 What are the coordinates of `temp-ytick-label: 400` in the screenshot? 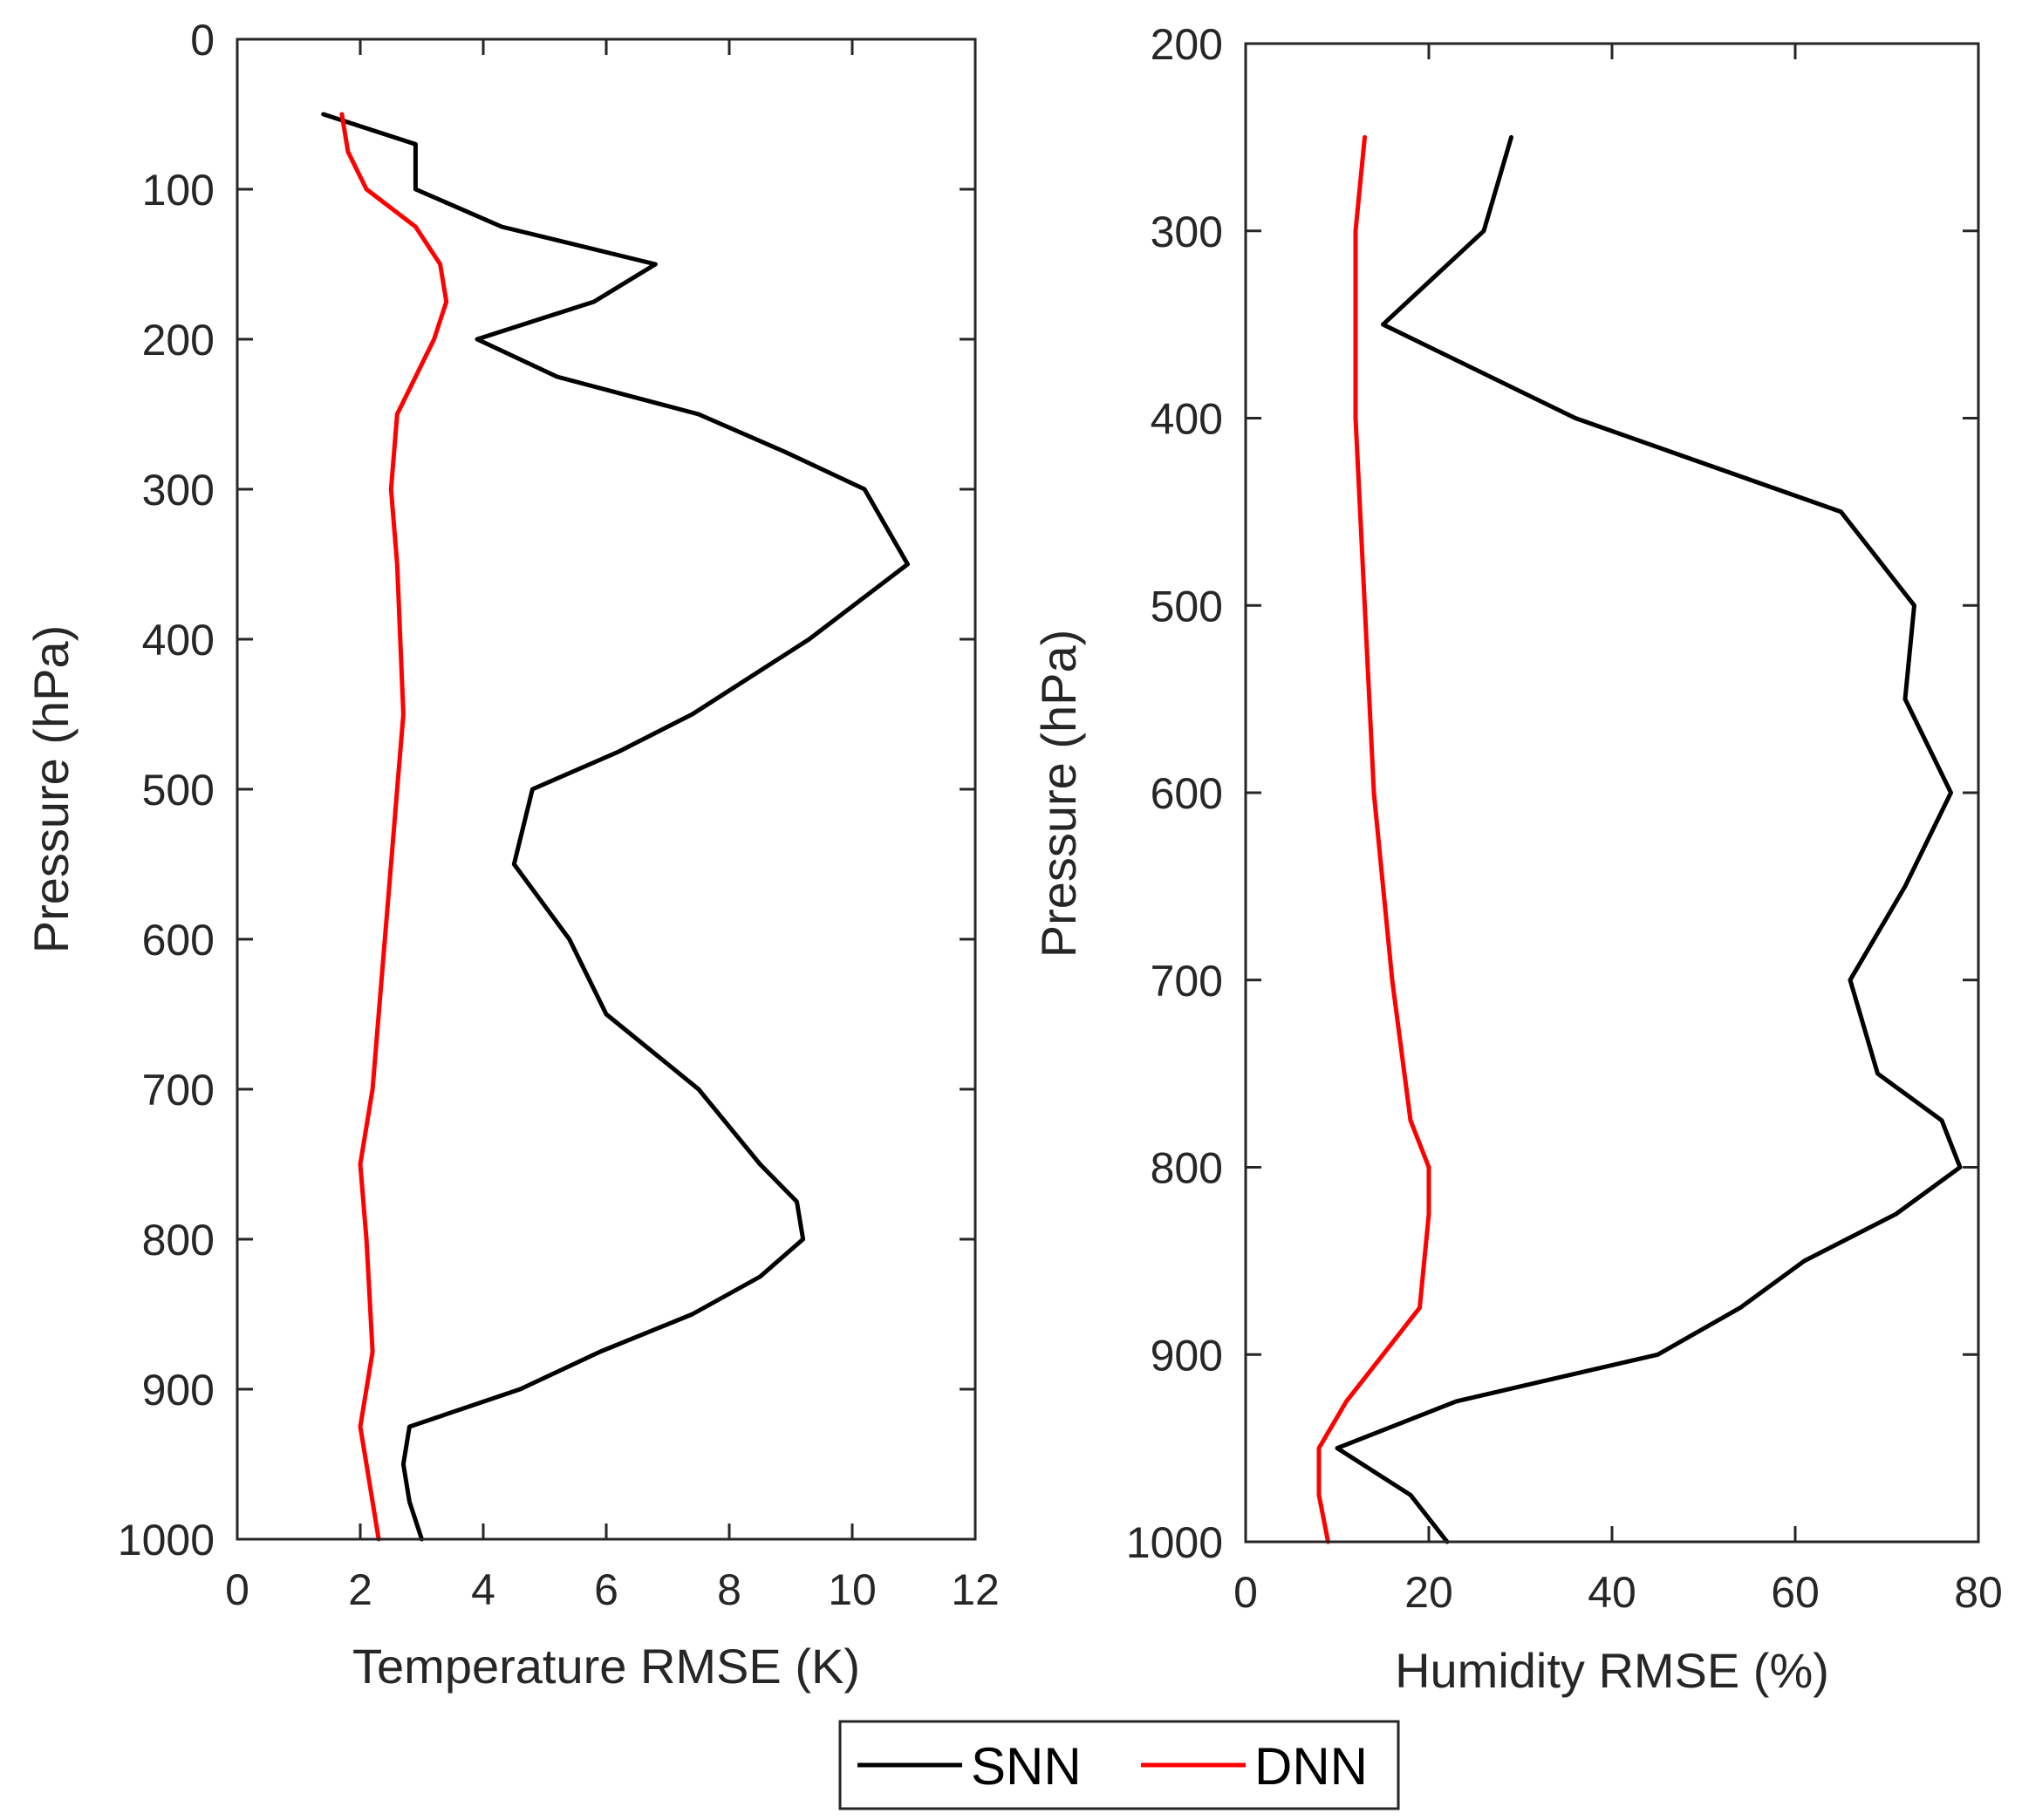 It's located at (178, 640).